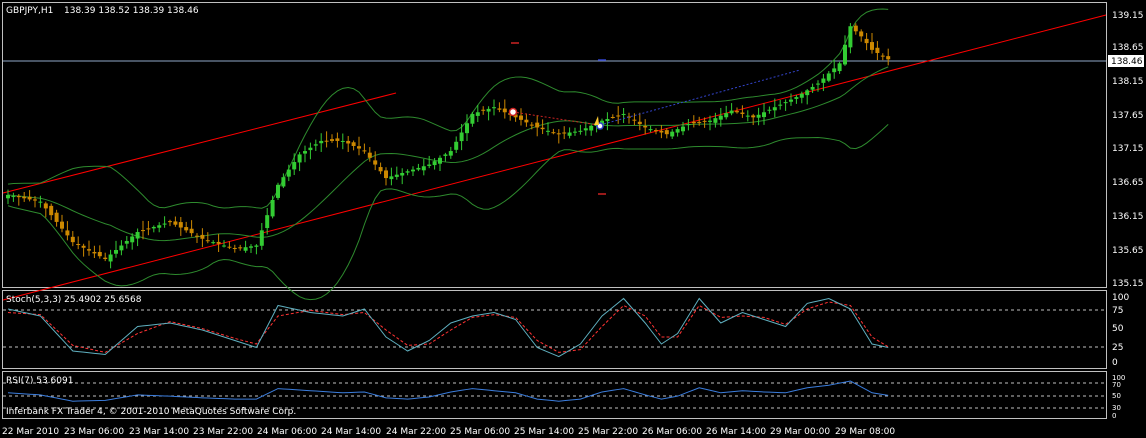  I want to click on time-tick: 24 Mar 22:00, so click(416, 432).